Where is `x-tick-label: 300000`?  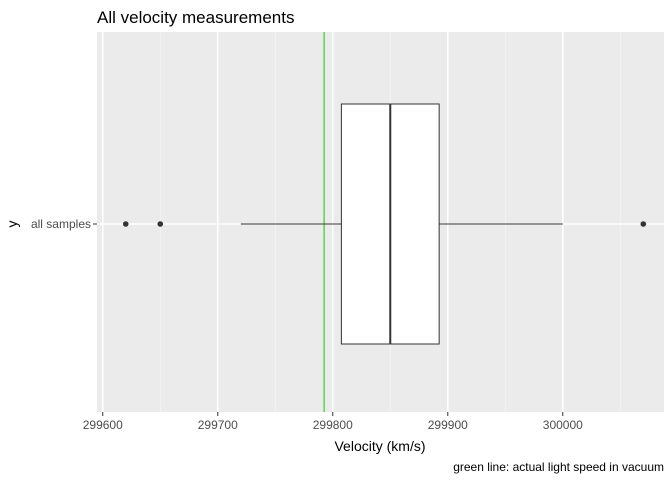
x-tick-label: 300000 is located at coordinates (563, 425).